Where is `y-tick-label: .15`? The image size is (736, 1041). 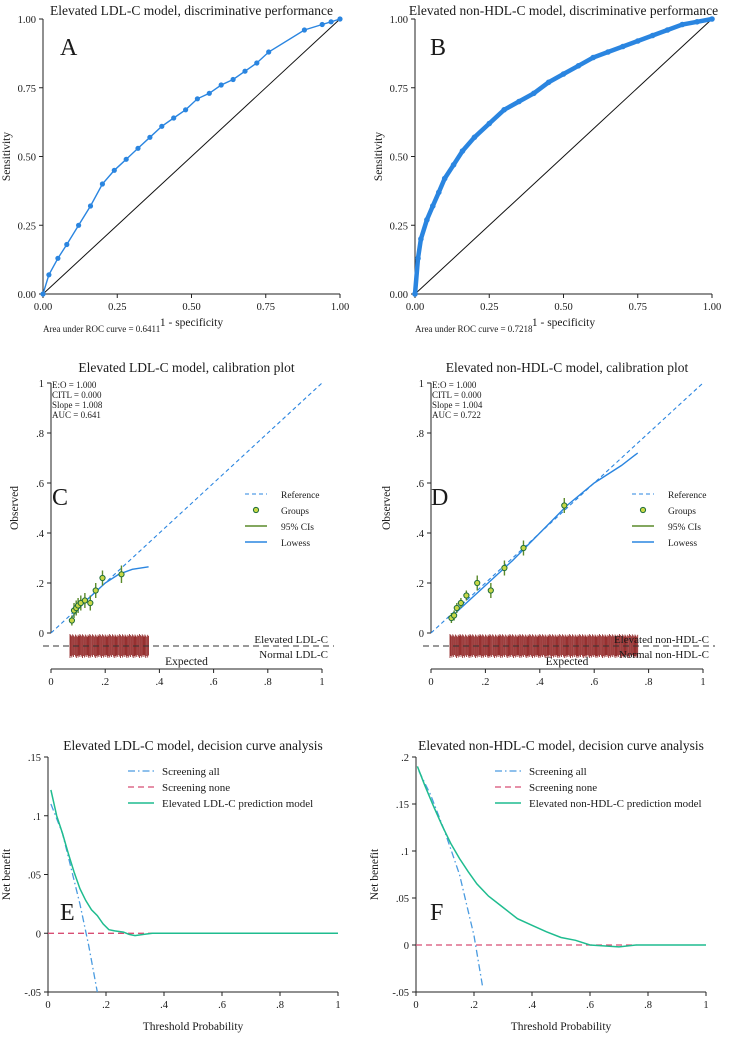 y-tick-label: .15 is located at coordinates (34, 758).